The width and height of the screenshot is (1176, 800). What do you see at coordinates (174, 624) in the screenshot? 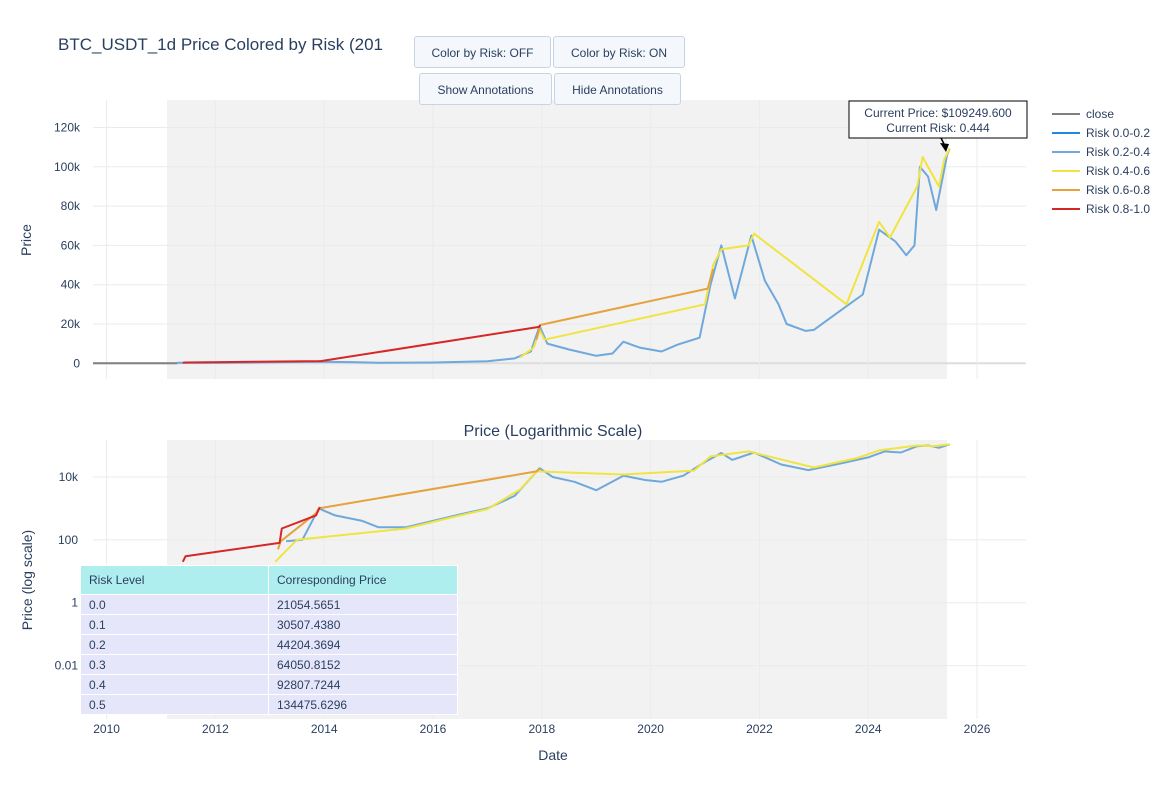
I see `risk-level-cell: 0.1` at bounding box center [174, 624].